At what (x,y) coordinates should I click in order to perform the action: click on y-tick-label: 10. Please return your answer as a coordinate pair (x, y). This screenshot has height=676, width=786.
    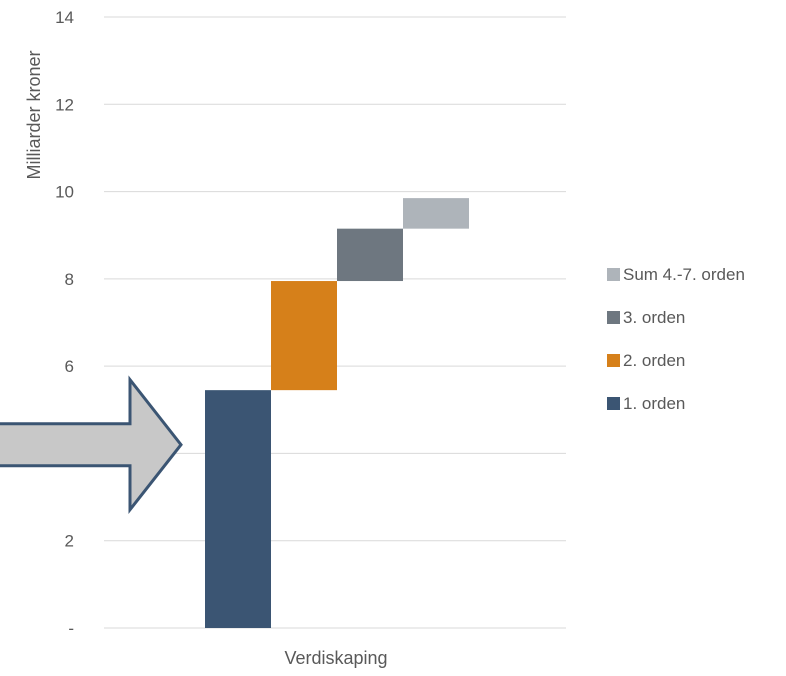
    Looking at the image, I should click on (64, 192).